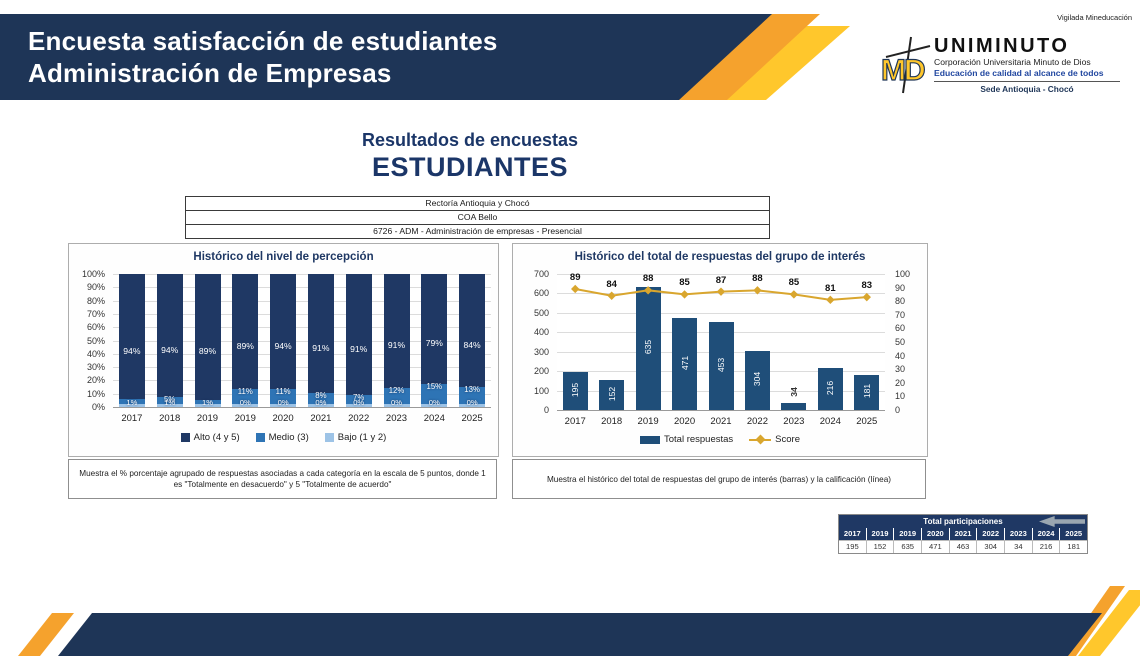 This screenshot has width=1140, height=670. I want to click on legend-label-medio: Medio (3), so click(288, 437).